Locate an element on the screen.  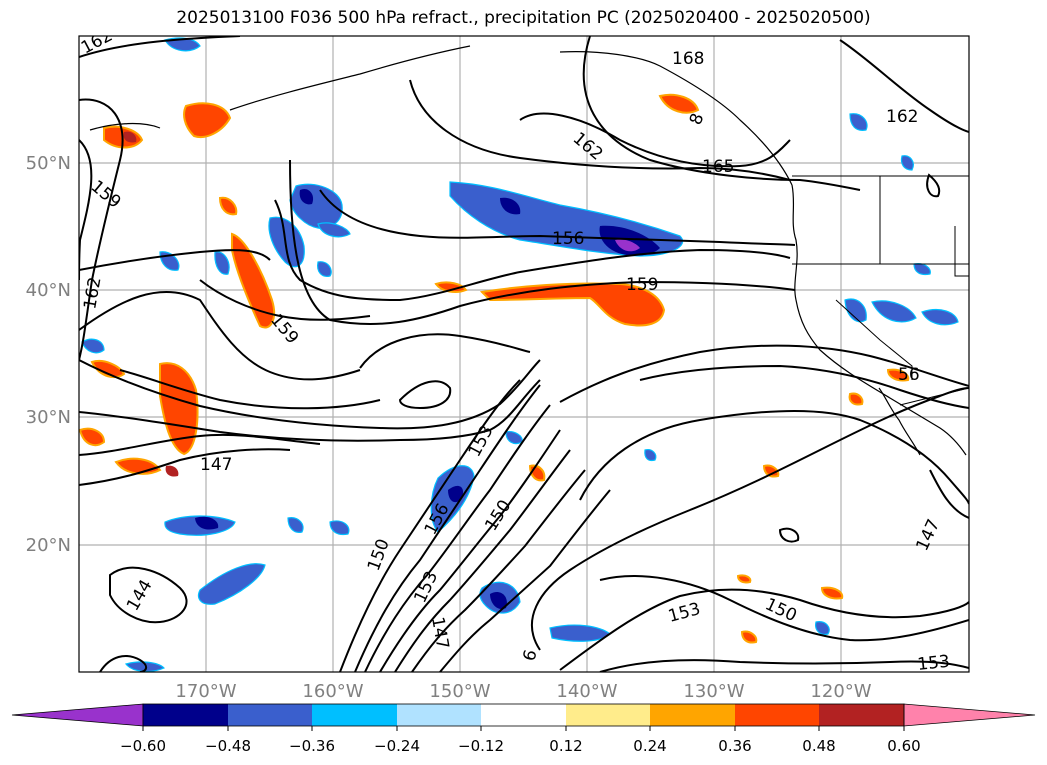
contour-150-diag2 is located at coordinates (498, 570).